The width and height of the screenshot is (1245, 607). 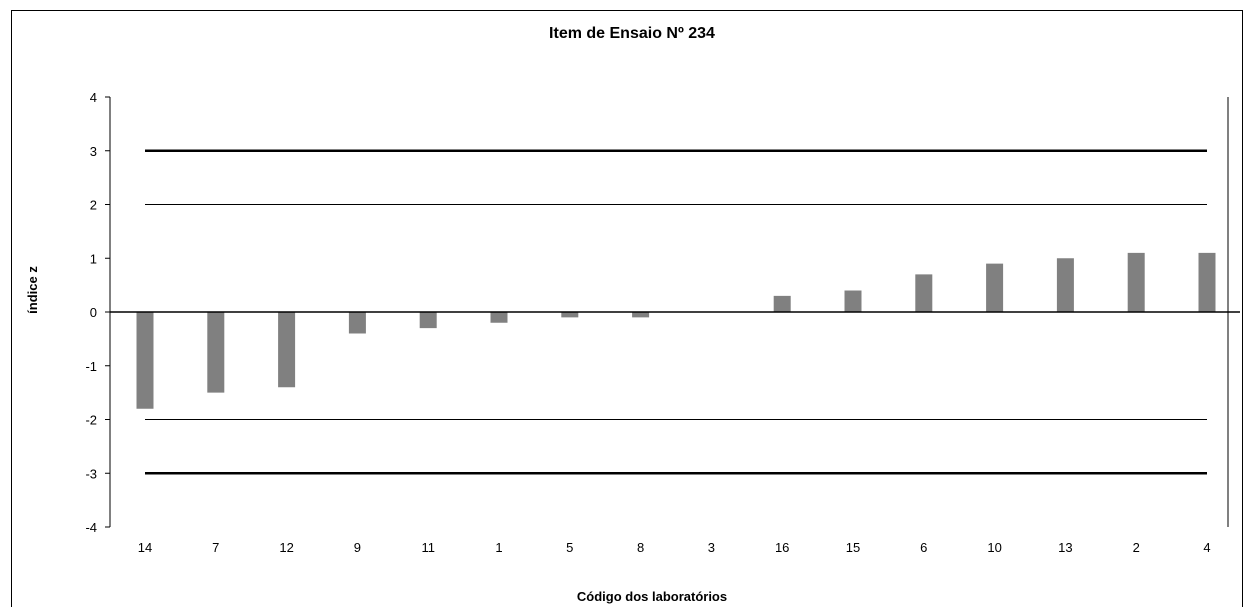 I want to click on x-tick-label: 11, so click(x=428, y=547).